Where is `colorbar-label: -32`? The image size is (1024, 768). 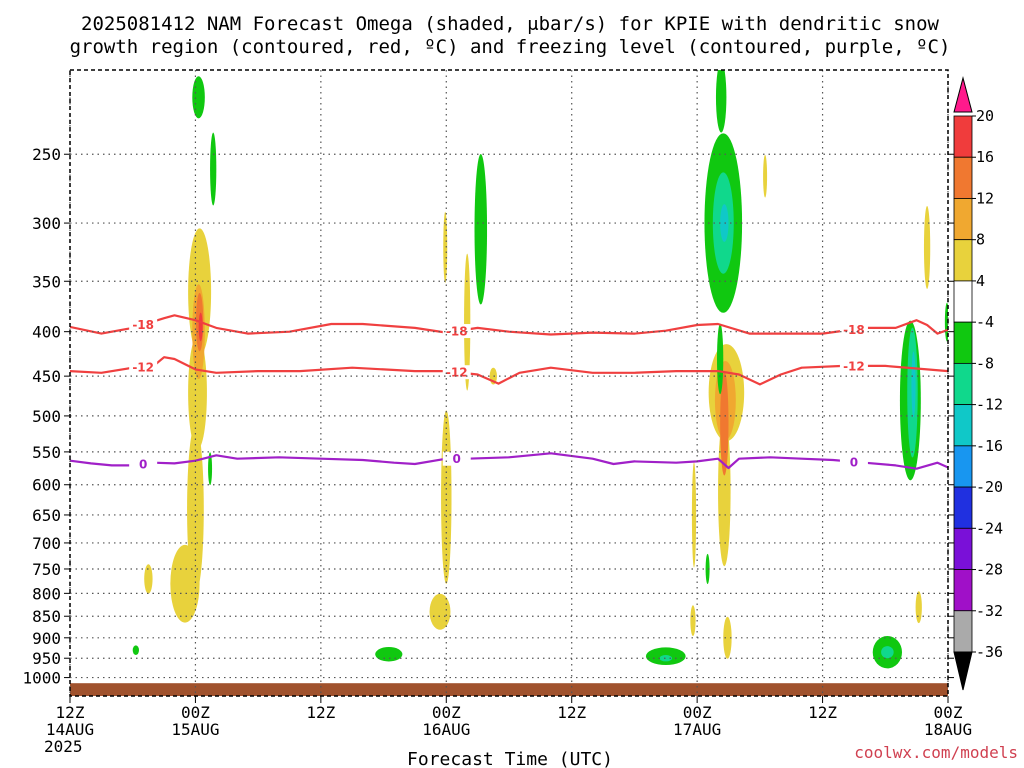 colorbar-label: -32 is located at coordinates (989, 611).